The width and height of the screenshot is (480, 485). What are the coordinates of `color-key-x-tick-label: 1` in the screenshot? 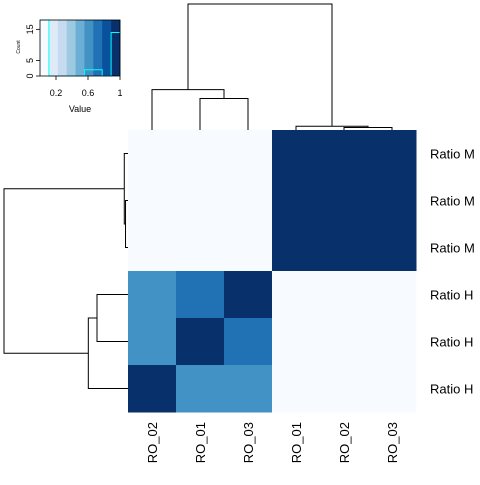 It's located at (119, 93).